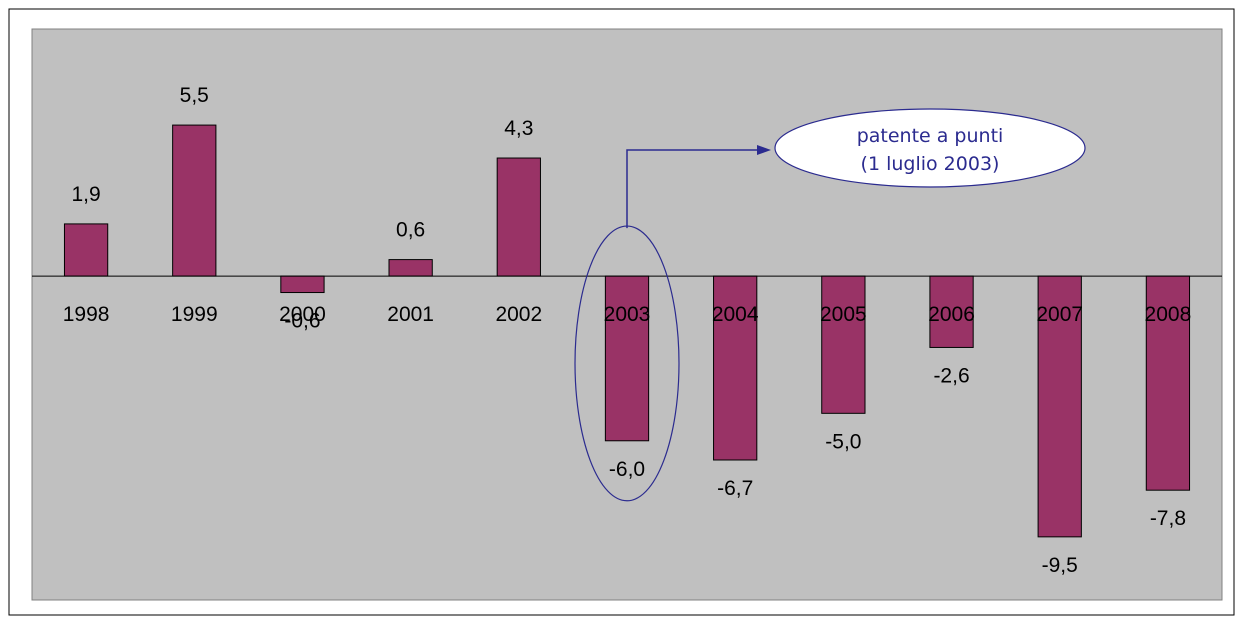  I want to click on category-label-2006: 2006, so click(951, 314).